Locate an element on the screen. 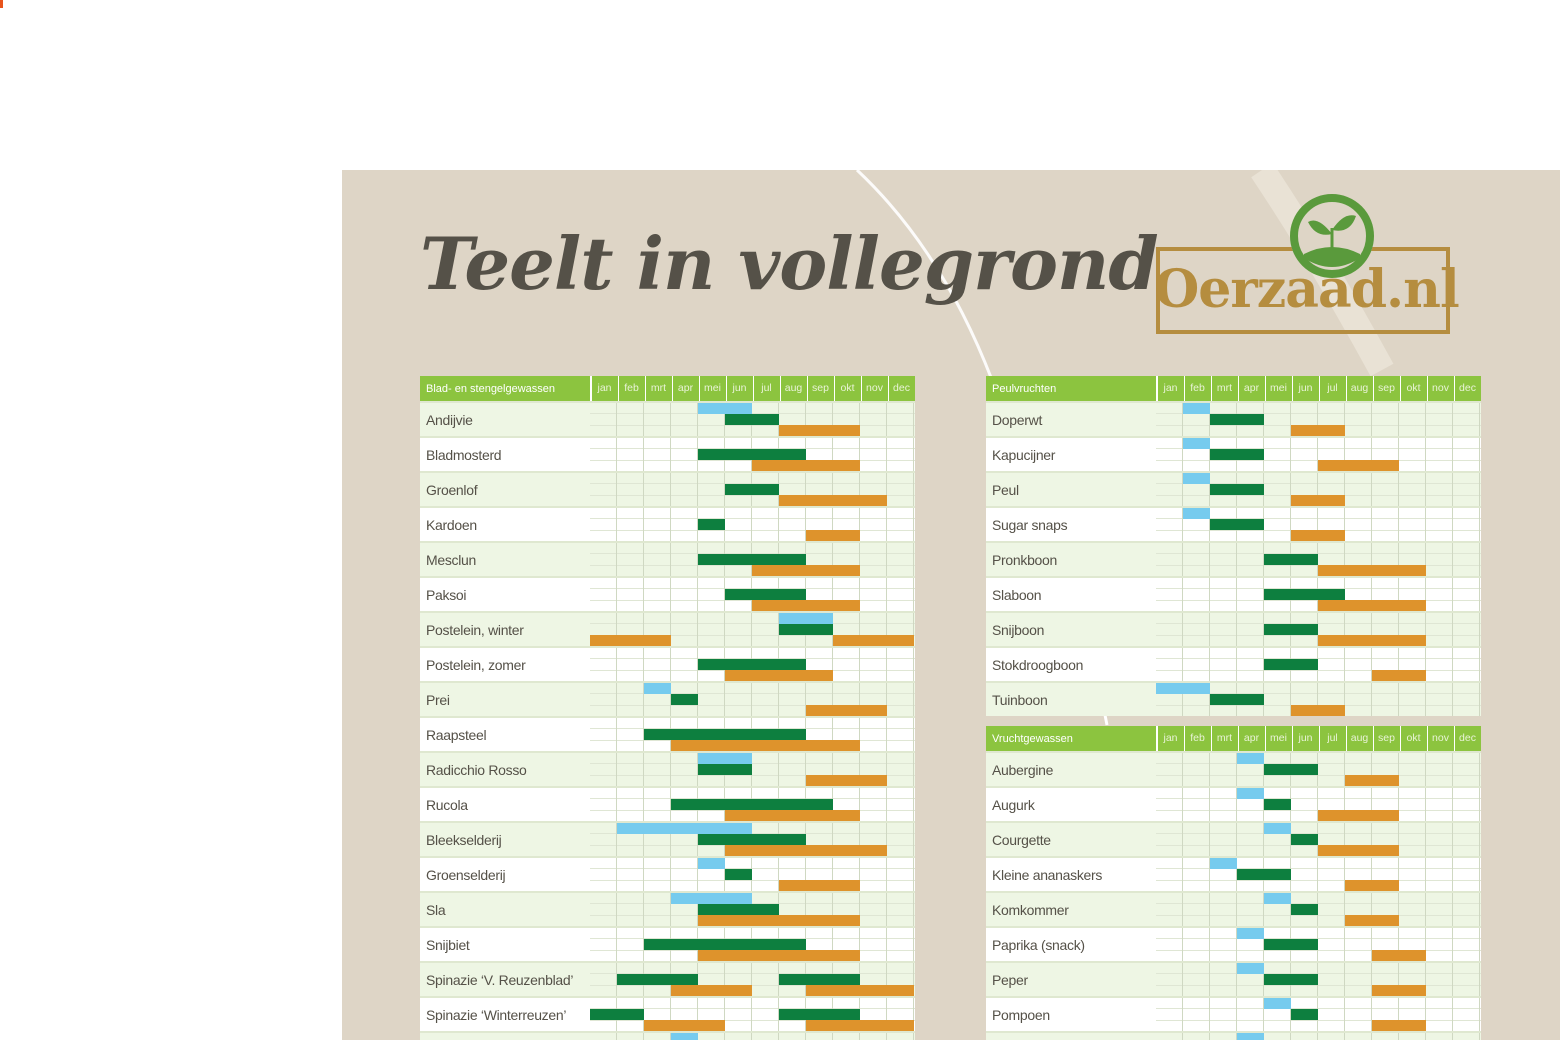 Image resolution: width=1560 pixels, height=1040 pixels. crop-row: Andijvie is located at coordinates (667, 419).